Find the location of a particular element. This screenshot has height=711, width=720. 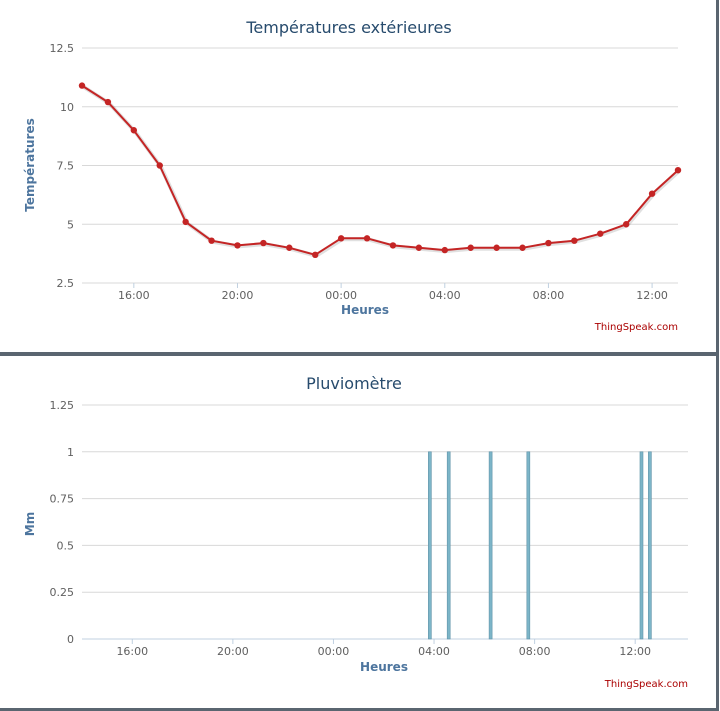

y-tick-label: 1.25 is located at coordinates (62, 405).